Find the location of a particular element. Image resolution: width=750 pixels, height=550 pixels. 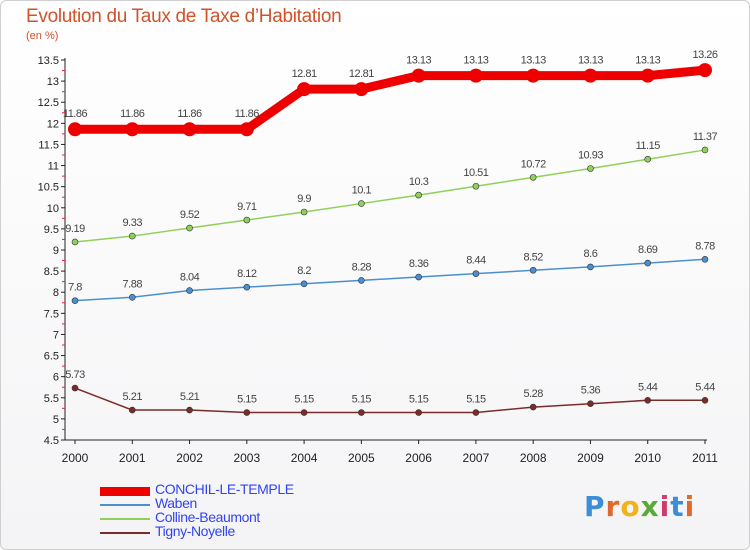

legend-item: Colline-Beaumont is located at coordinates (250, 517).